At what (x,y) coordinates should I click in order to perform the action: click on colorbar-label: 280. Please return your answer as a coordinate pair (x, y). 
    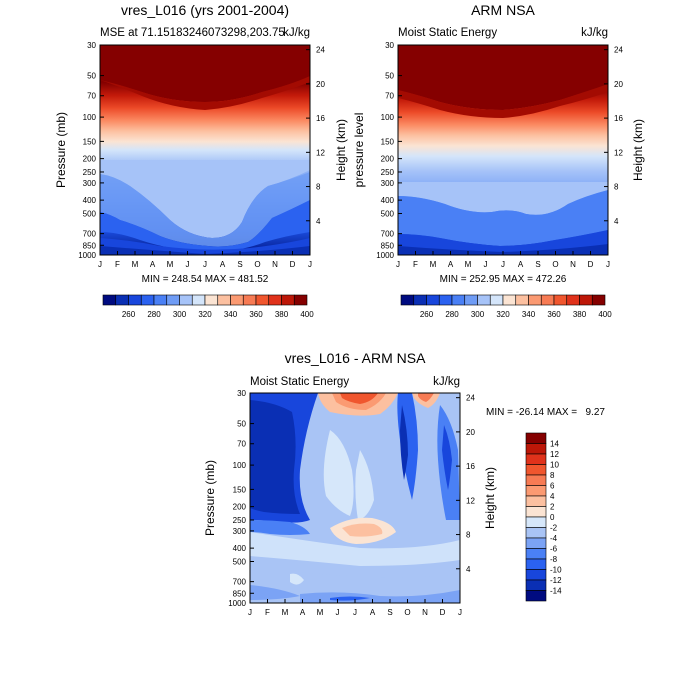
    Looking at the image, I should click on (452, 314).